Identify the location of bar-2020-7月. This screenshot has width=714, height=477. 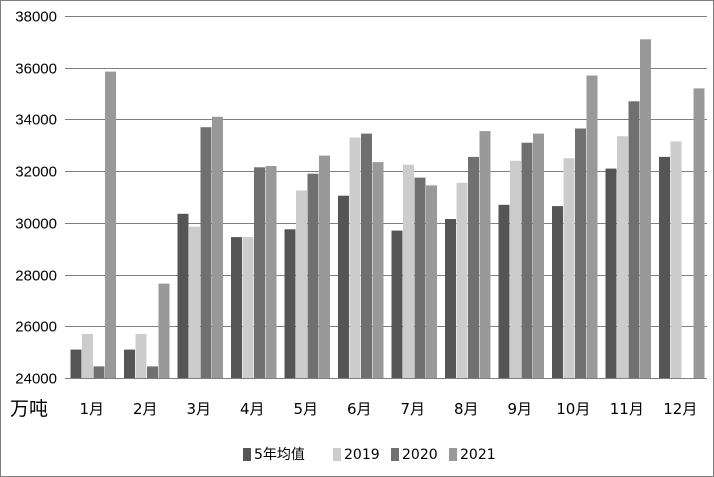
(420, 277).